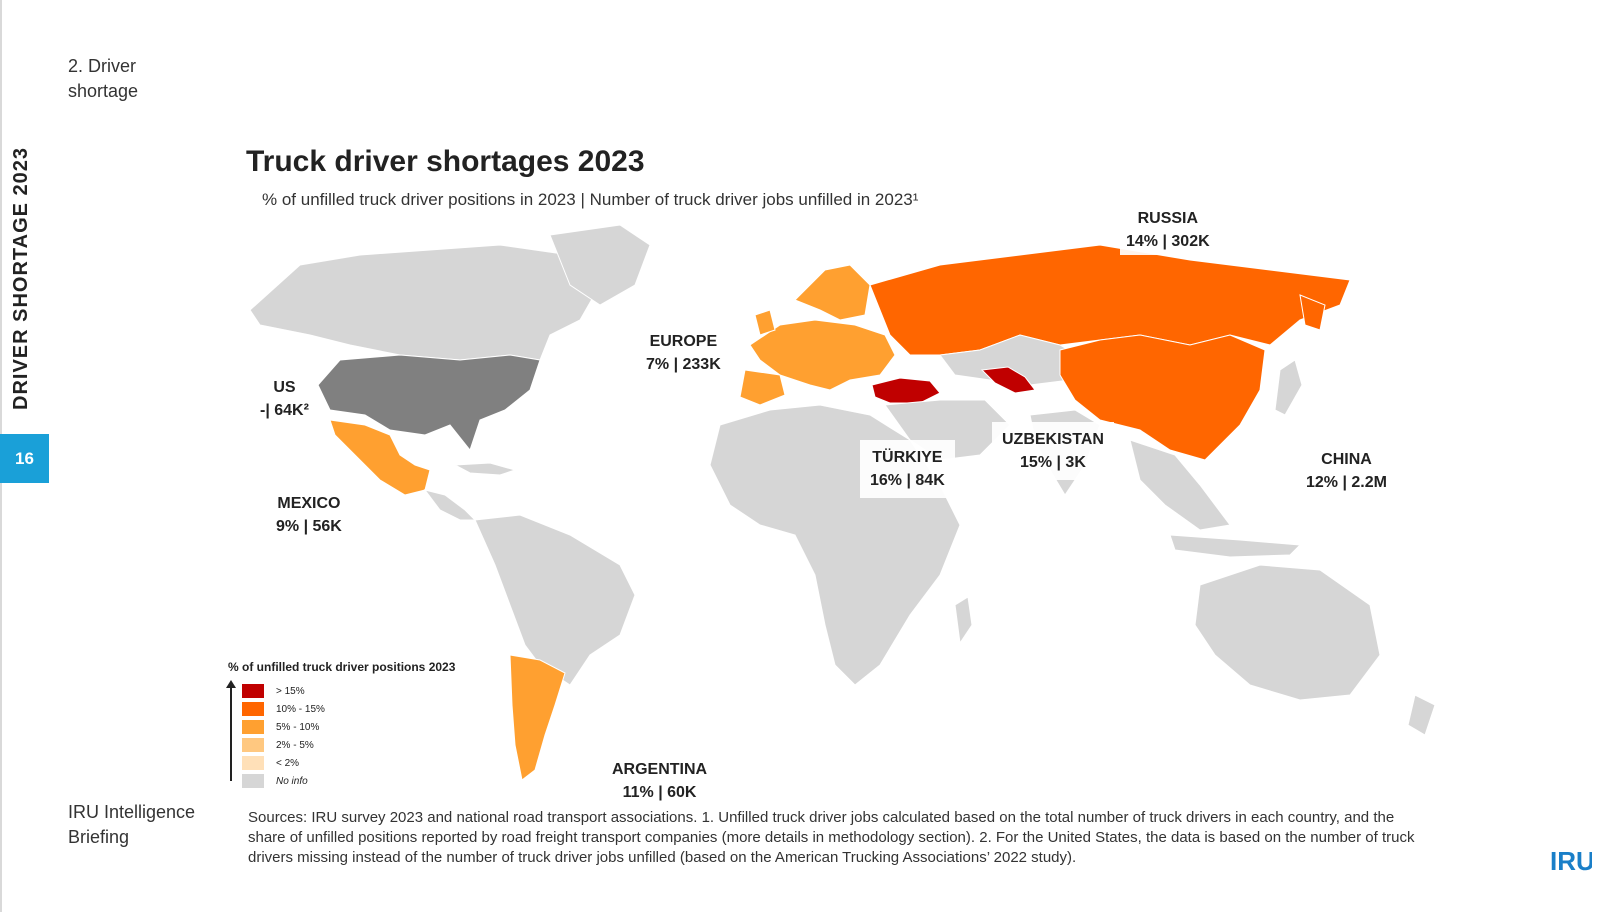 The image size is (1624, 912). What do you see at coordinates (660, 769) in the screenshot?
I see `label-argentina-name: ARGENTINA` at bounding box center [660, 769].